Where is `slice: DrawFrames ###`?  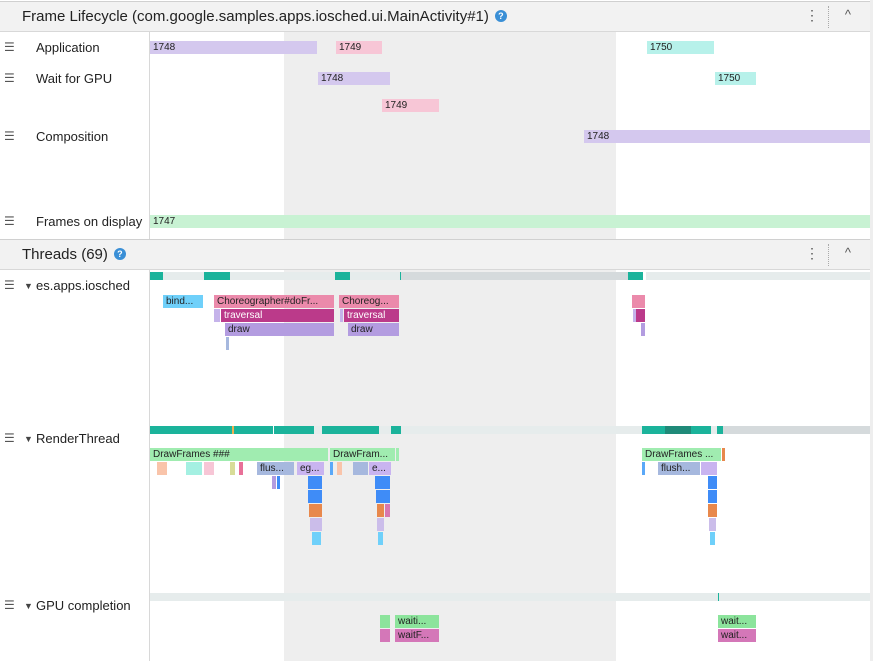
slice: DrawFrames ### is located at coordinates (239, 454).